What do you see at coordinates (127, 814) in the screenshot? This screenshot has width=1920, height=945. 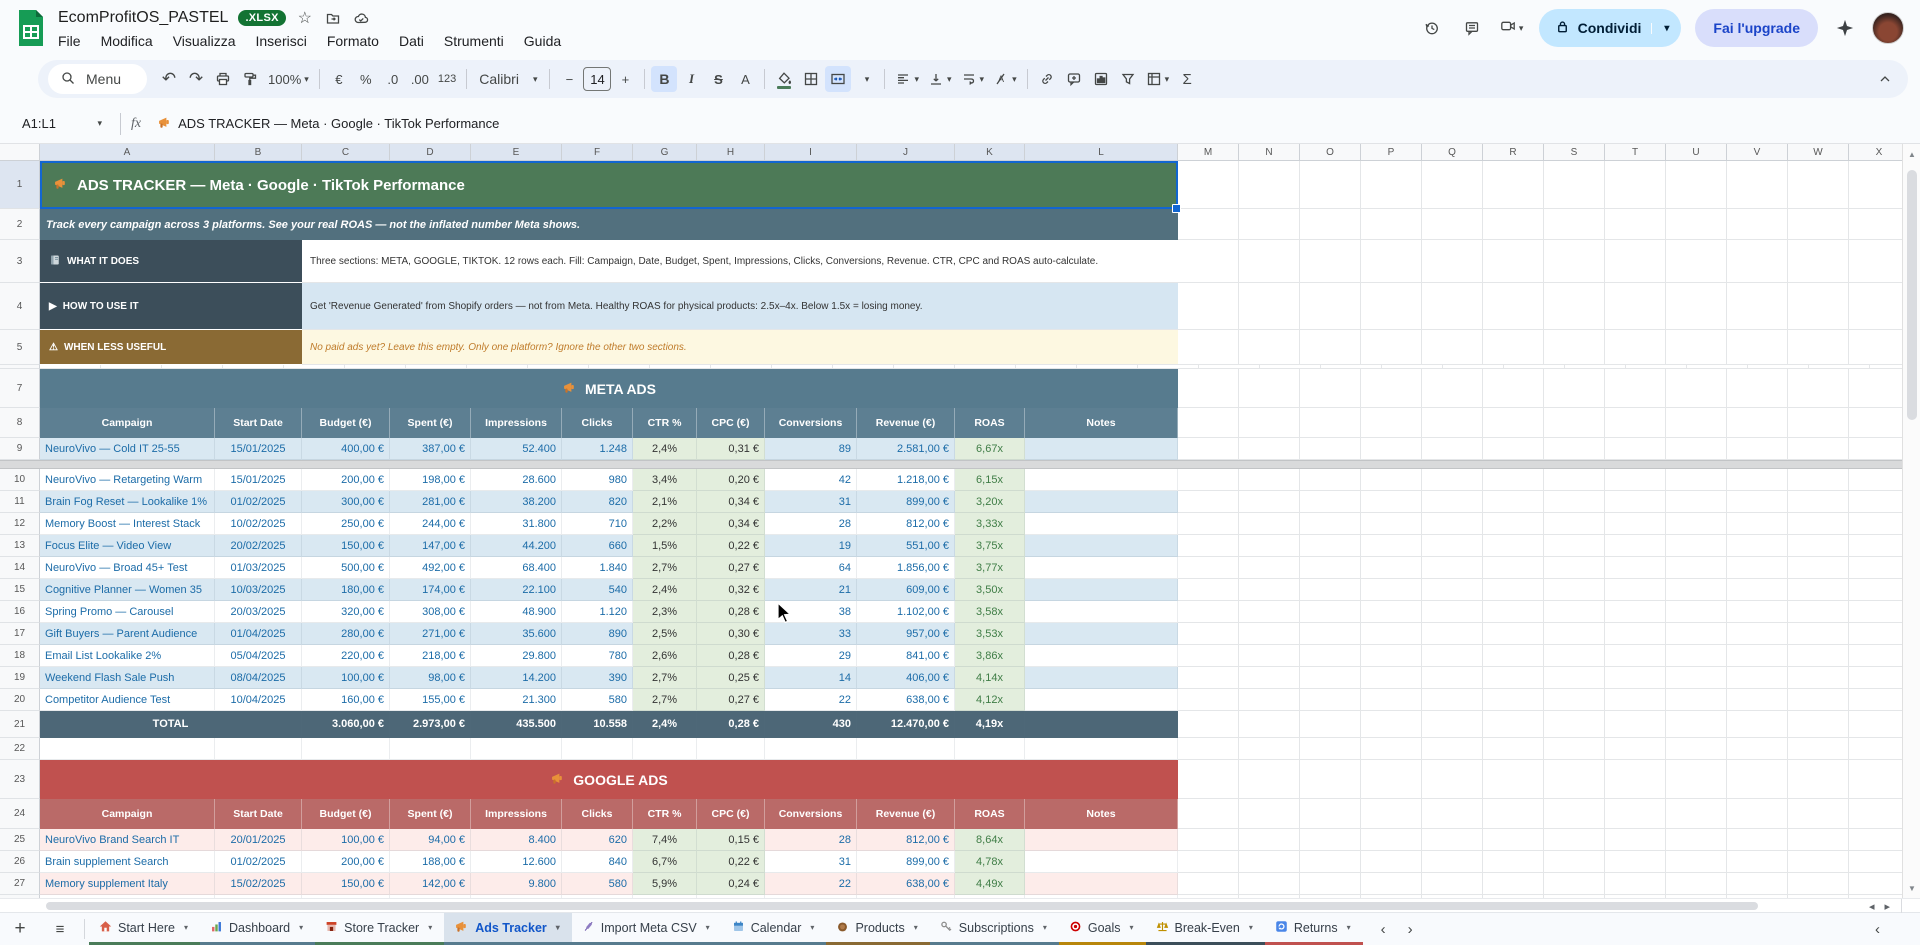 I see `cell: Campaign` at bounding box center [127, 814].